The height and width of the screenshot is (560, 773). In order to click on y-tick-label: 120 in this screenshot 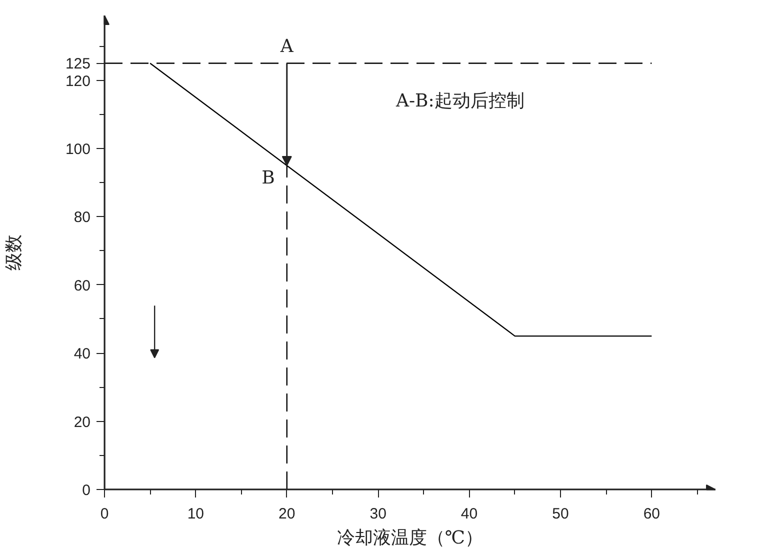, I will do `click(78, 81)`.